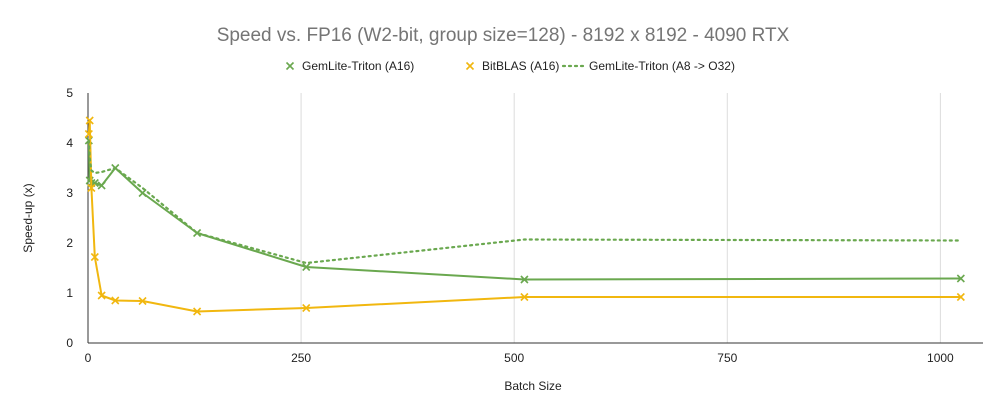  Describe the element at coordinates (727, 358) in the screenshot. I see `x-tick-label: 750` at that location.